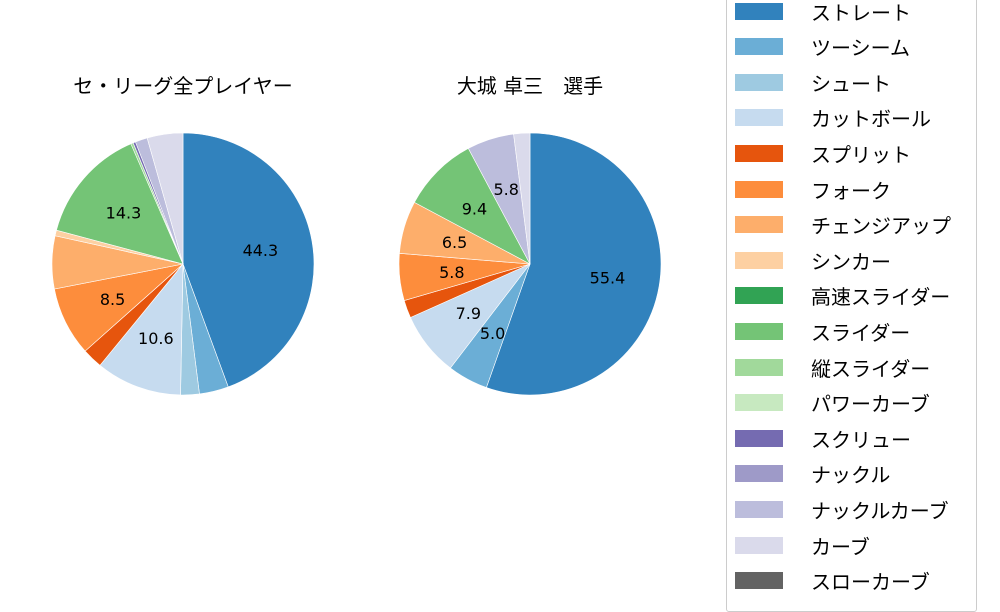 The height and width of the screenshot is (612, 1000). Describe the element at coordinates (124, 213) in the screenshot. I see `slice-label: 14.3` at that location.